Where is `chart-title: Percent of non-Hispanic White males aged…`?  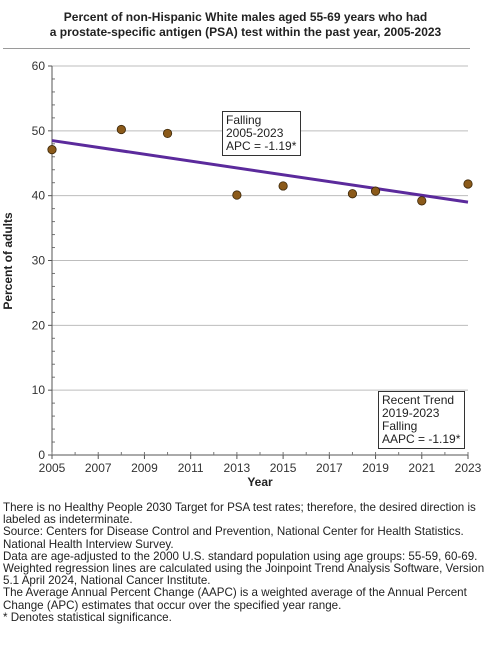
chart-title: Percent of non-Hispanic White males aged… is located at coordinates (245, 25).